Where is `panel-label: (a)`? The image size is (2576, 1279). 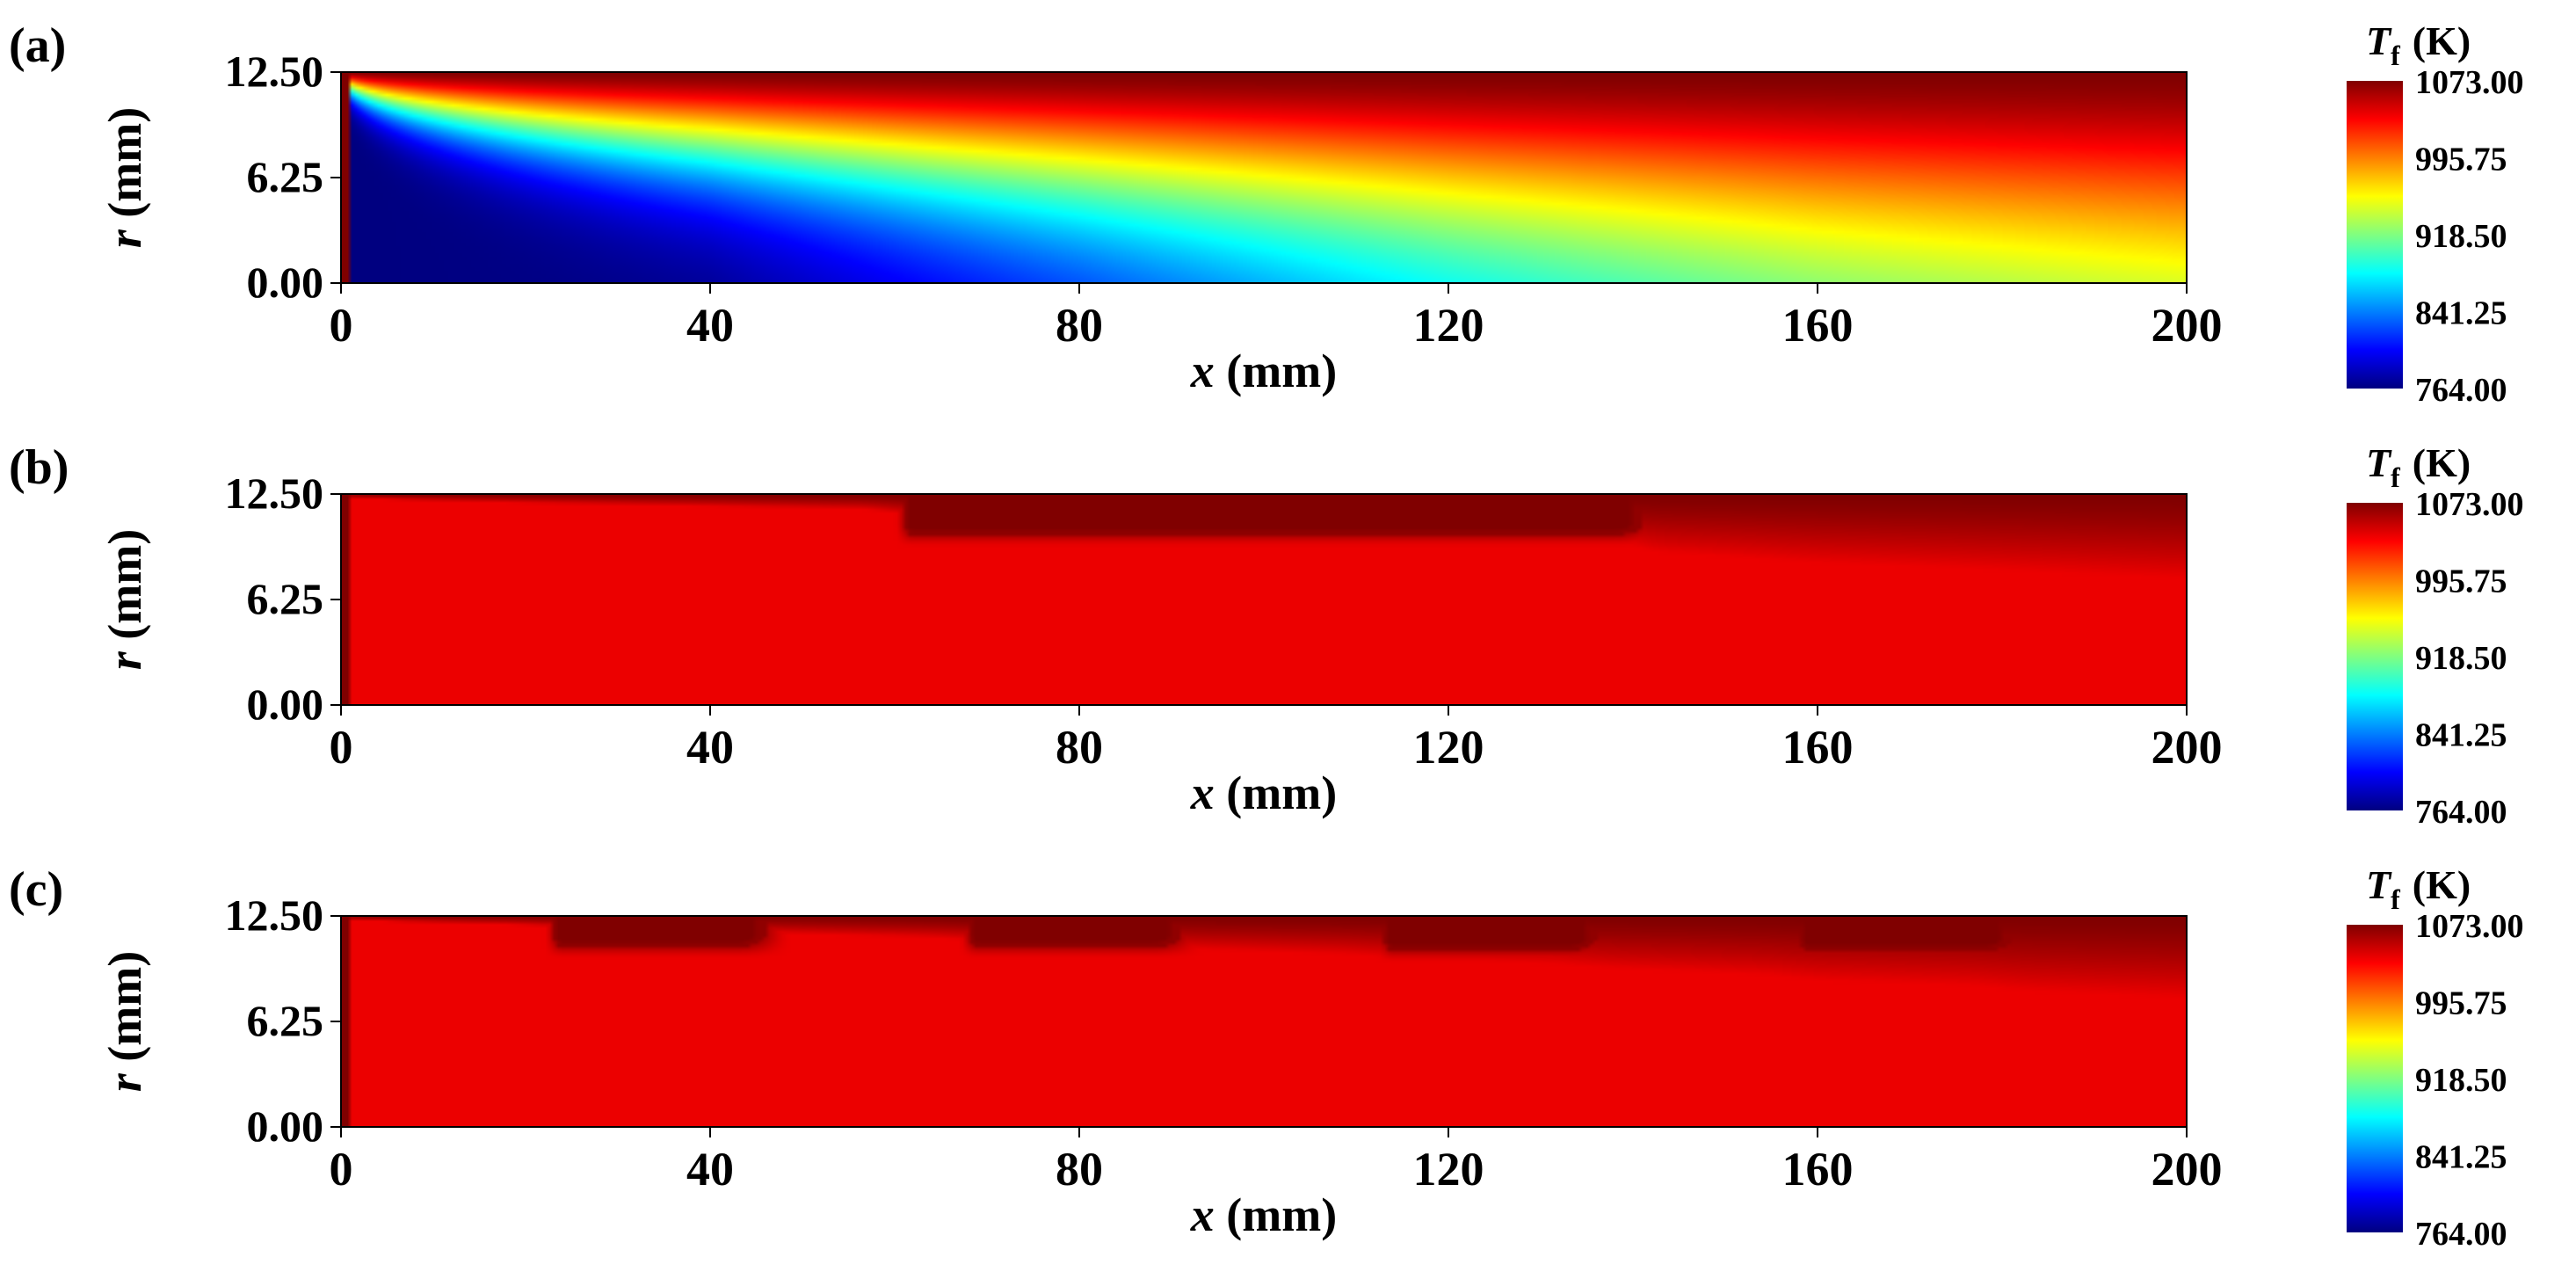
panel-label: (a) is located at coordinates (37, 46).